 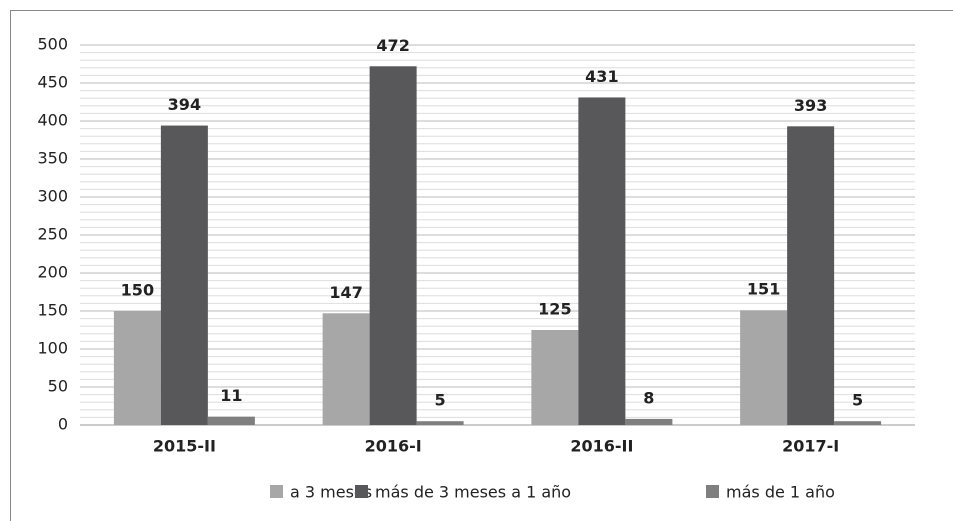 What do you see at coordinates (810, 105) in the screenshot?
I see `data-label: 393` at bounding box center [810, 105].